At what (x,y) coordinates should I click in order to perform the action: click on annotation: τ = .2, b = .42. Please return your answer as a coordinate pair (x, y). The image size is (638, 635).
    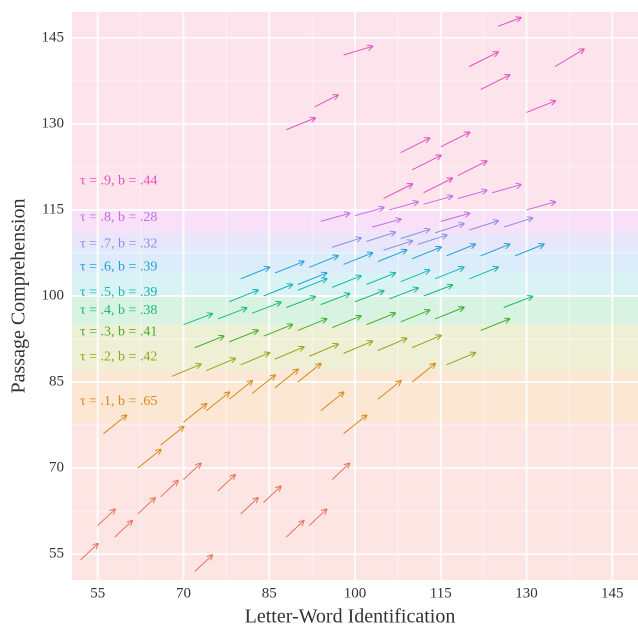
    Looking at the image, I should click on (118, 357).